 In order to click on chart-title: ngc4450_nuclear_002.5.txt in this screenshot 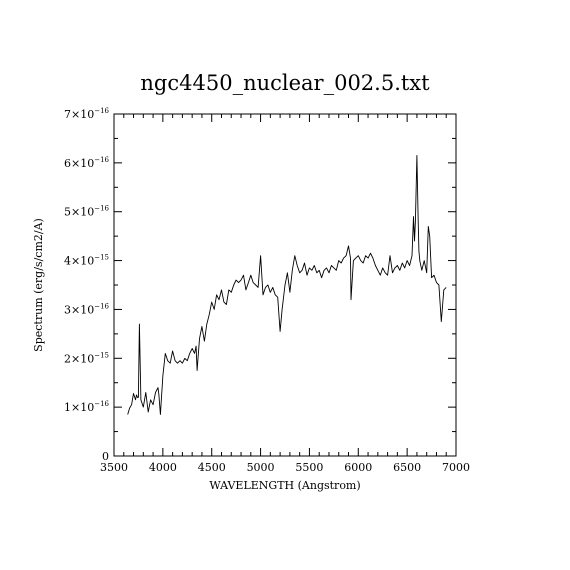, I will do `click(285, 83)`.